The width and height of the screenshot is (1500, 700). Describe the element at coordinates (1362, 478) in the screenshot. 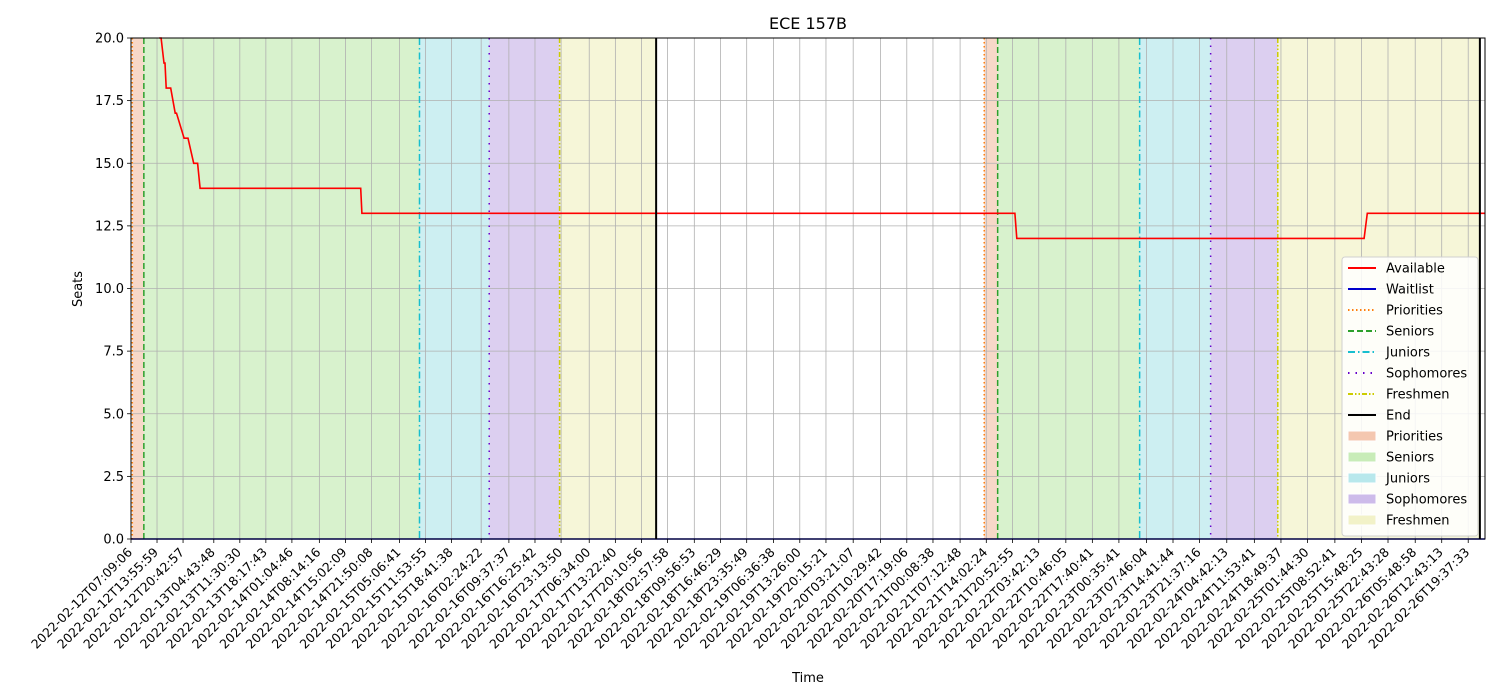

I see `legend-patch-juniors` at that location.